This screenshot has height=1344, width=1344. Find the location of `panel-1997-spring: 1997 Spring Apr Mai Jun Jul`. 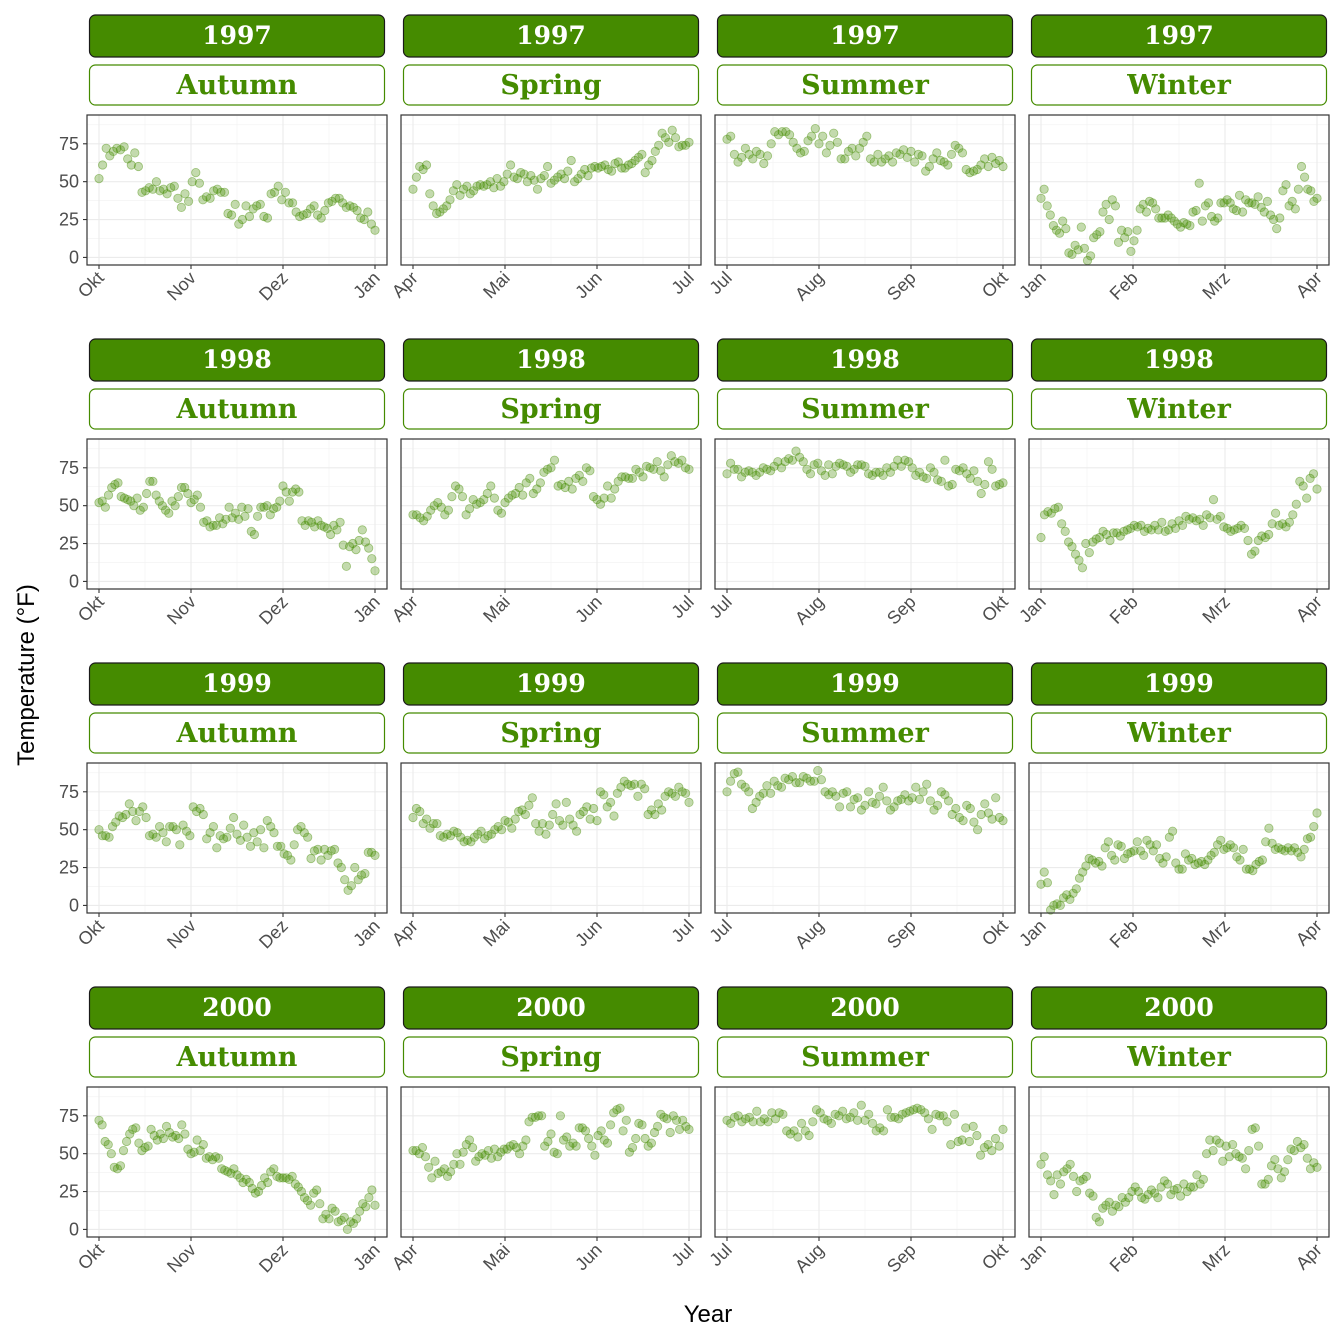

panel-1997-spring: 1997 Spring Apr Mai Jun Jul is located at coordinates (545, 158).